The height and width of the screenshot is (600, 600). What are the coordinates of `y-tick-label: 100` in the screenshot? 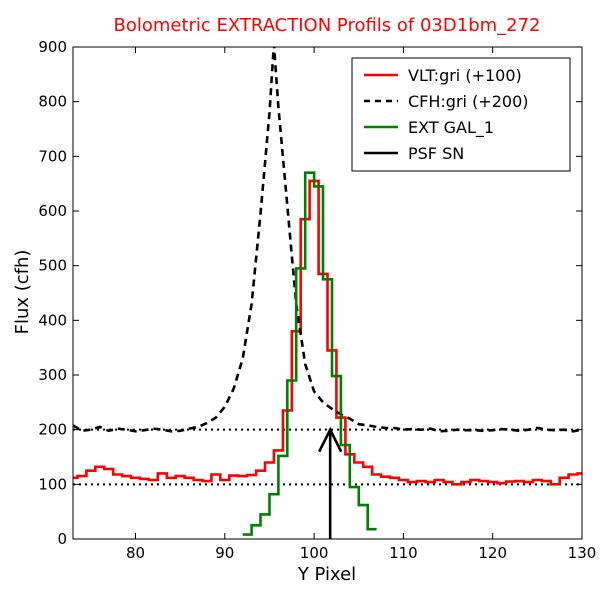 It's located at (52, 484).